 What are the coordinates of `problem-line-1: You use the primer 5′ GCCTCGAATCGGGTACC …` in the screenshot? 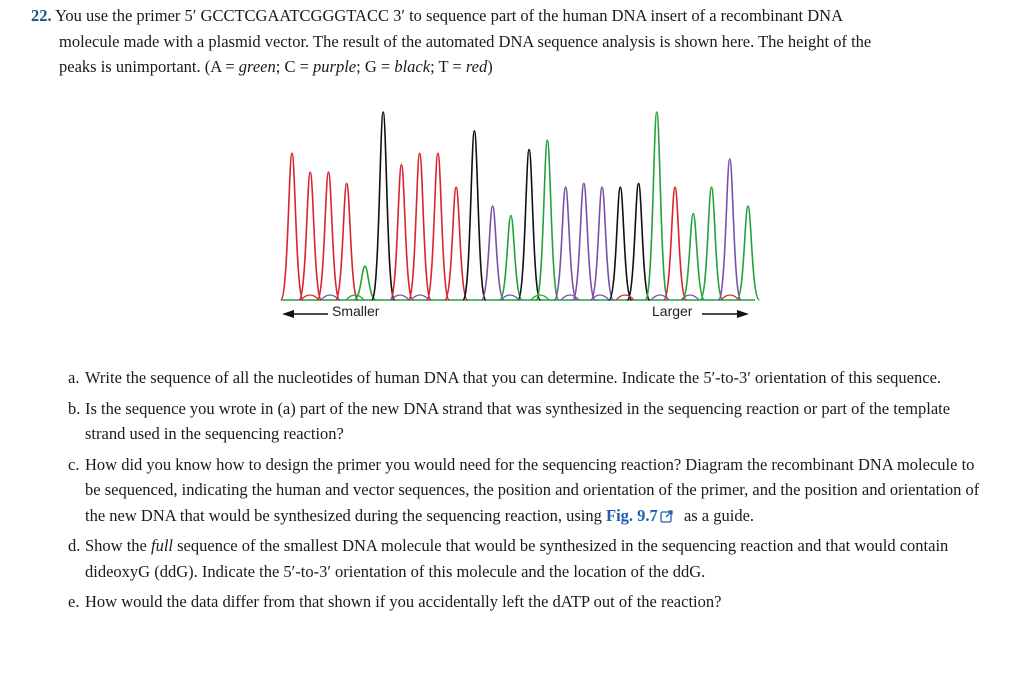 It's located at (449, 15).